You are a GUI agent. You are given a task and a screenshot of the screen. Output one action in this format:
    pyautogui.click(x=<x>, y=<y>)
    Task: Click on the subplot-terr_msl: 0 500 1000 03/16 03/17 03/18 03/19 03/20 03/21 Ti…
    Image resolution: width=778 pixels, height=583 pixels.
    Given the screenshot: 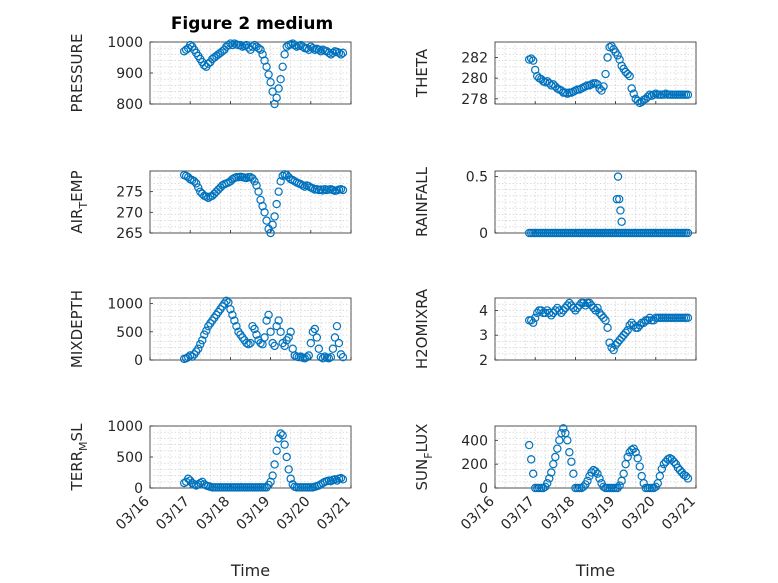 What is the action you would take?
    pyautogui.click(x=211, y=499)
    